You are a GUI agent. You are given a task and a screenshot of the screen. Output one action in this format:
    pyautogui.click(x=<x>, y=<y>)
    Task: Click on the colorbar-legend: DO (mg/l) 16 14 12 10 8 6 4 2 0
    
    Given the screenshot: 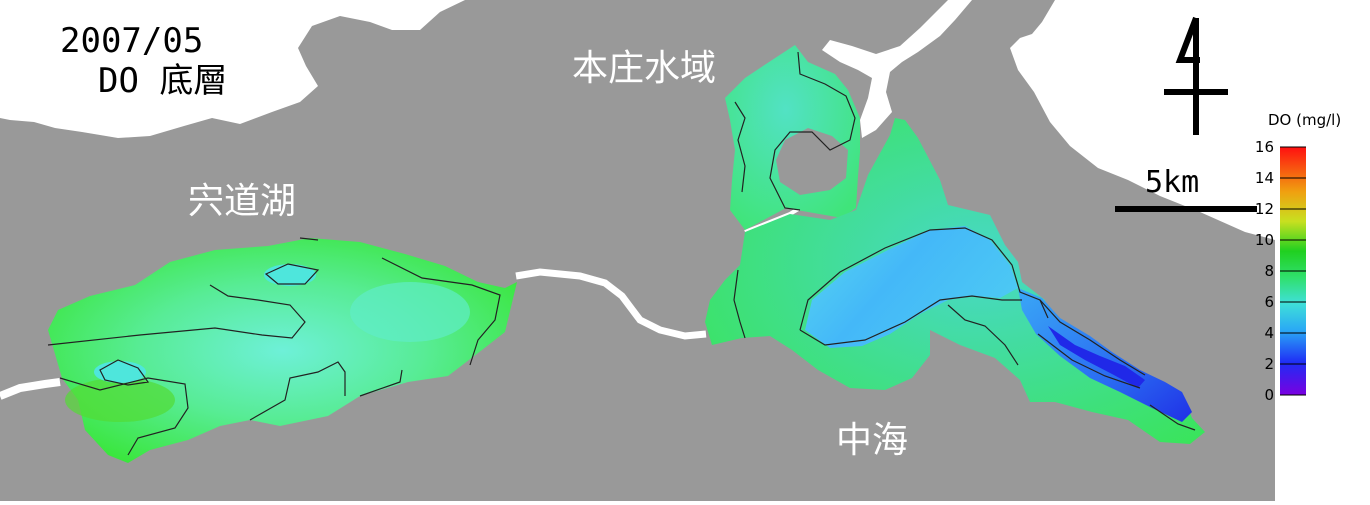 What is the action you would take?
    pyautogui.click(x=1298, y=257)
    